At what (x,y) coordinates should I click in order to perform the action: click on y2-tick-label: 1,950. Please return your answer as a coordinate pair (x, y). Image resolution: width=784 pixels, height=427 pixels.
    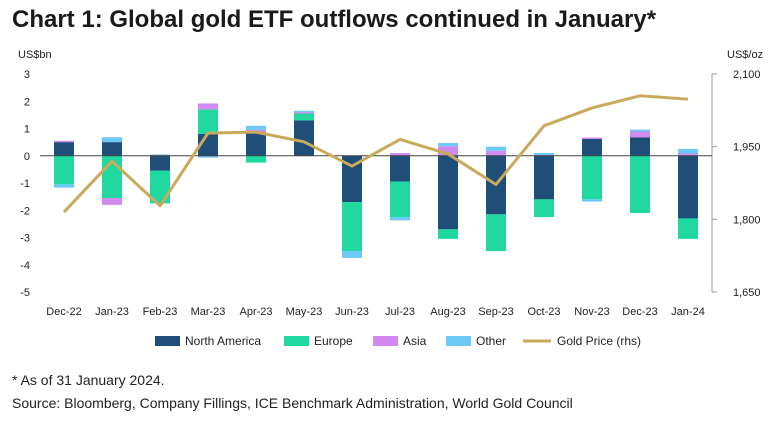
    Looking at the image, I should click on (747, 148).